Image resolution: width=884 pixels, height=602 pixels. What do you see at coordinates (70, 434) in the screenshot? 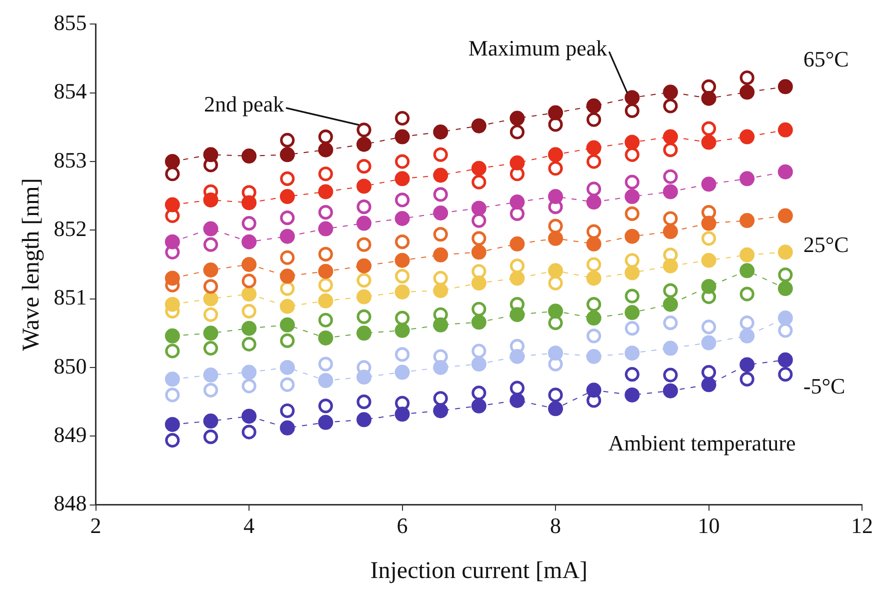
I see `y-tick-label: 849` at bounding box center [70, 434].